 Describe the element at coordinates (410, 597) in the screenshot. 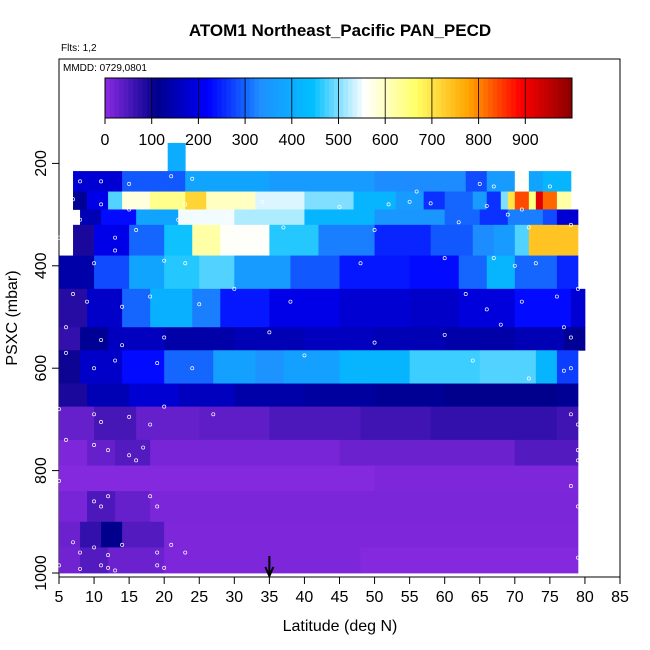

I see `x-tick-label: 55` at that location.